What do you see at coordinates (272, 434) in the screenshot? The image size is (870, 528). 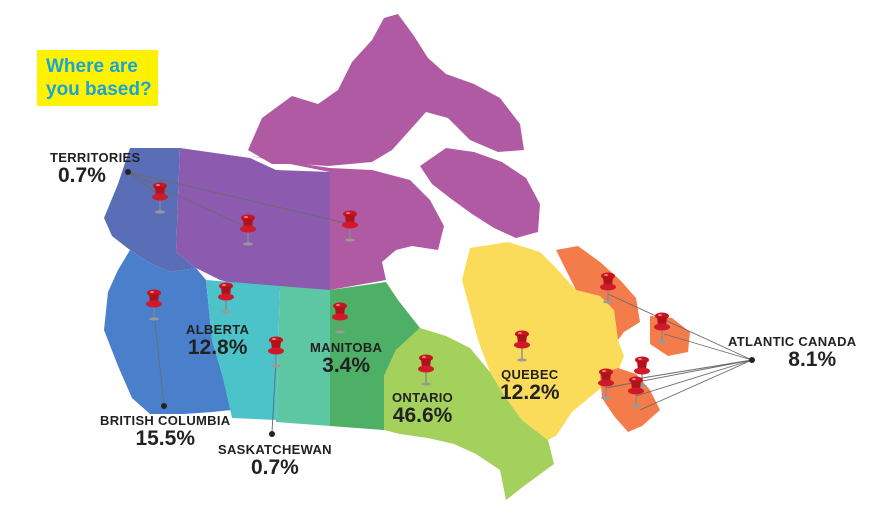 I see `saskatchewan-dot` at bounding box center [272, 434].